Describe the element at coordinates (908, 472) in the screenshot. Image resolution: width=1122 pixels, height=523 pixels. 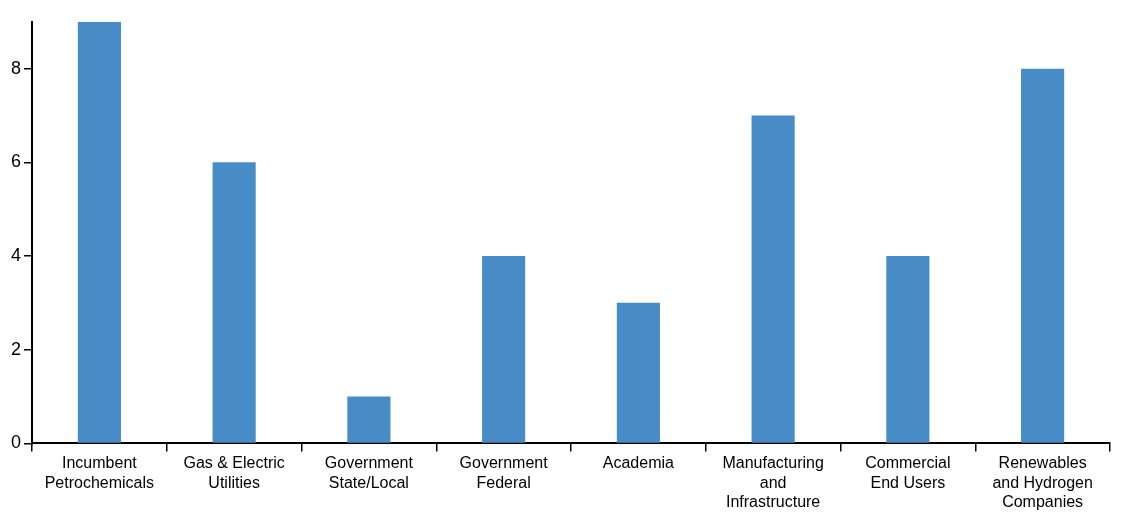
I see `x-tick-label: Commercial End Users` at that location.